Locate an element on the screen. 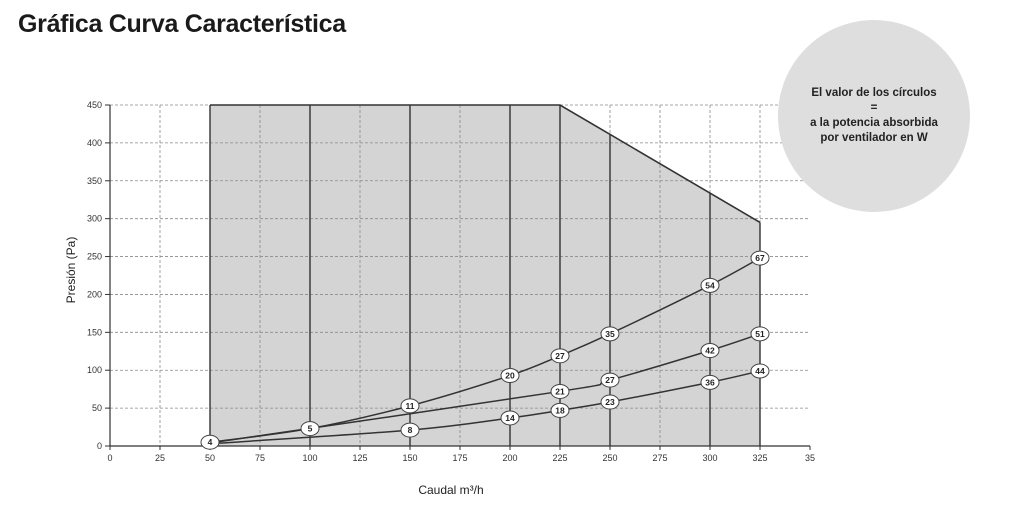  y-tick-label: 200 is located at coordinates (94, 294).